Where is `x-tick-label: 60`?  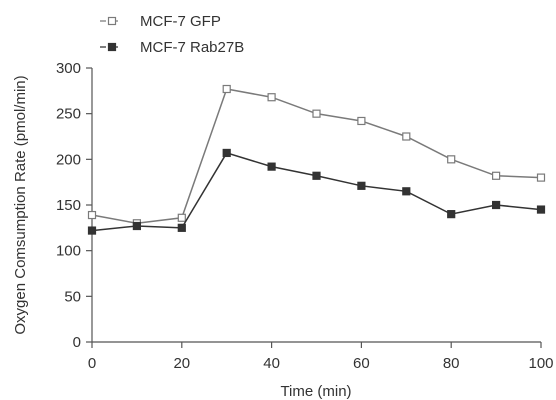
x-tick-label: 60 is located at coordinates (361, 363).